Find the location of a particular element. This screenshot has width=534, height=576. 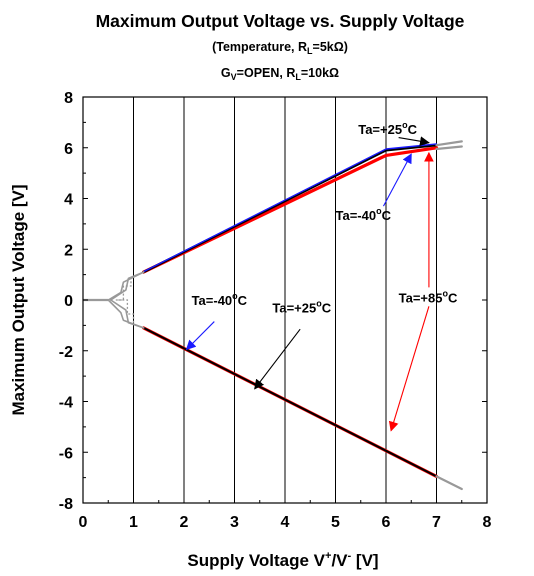

y-tick-label: 4 is located at coordinates (68, 200).